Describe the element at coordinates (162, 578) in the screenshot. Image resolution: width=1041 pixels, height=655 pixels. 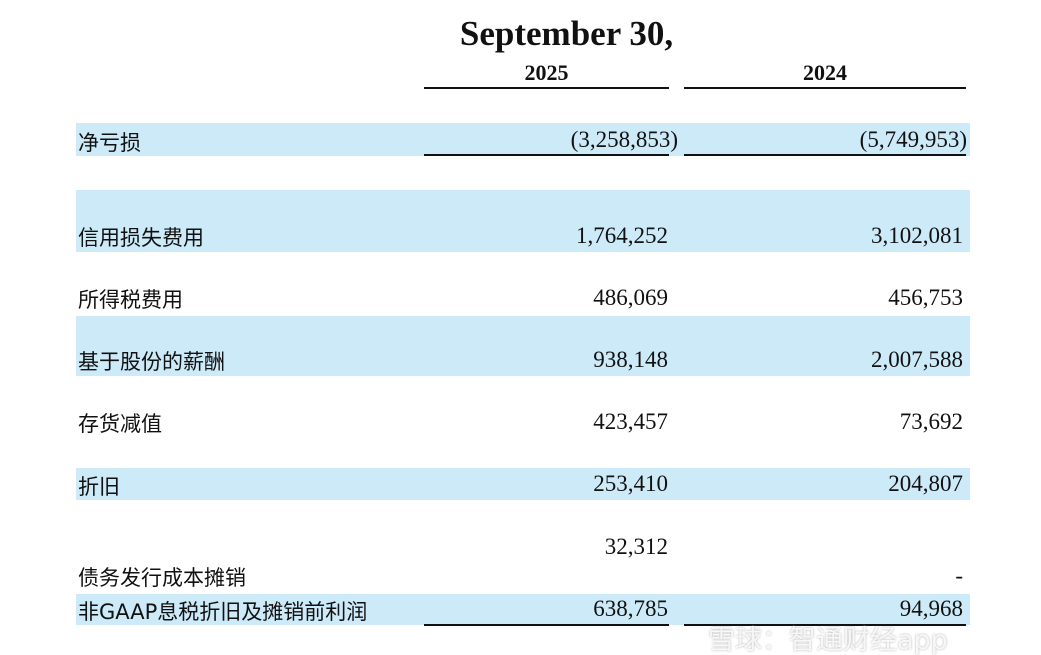
I see `row-label: 债务发行成本摊销` at that location.